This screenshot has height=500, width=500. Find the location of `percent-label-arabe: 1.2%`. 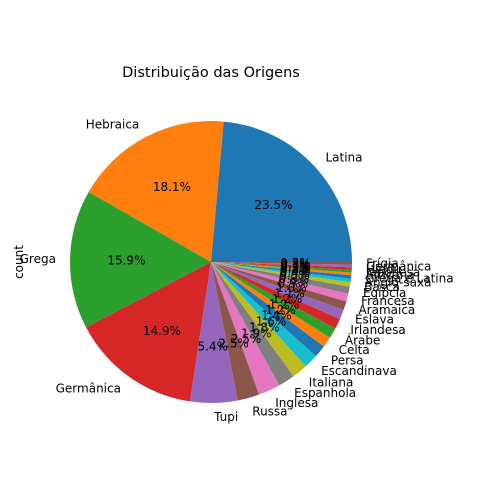

percent-label-arabe: 1.2% is located at coordinates (284, 305).